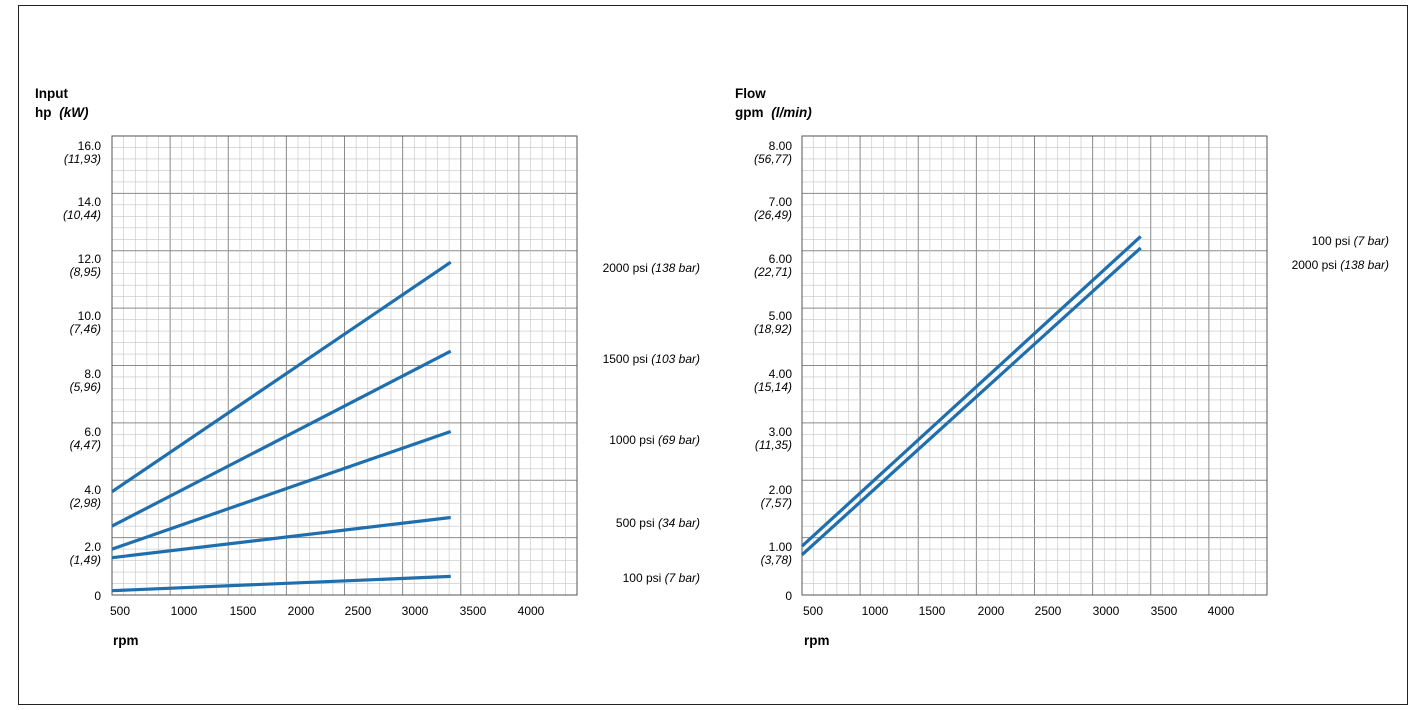 The image size is (1412, 710). What do you see at coordinates (90, 316) in the screenshot?
I see `y-tick: 10.0` at bounding box center [90, 316].